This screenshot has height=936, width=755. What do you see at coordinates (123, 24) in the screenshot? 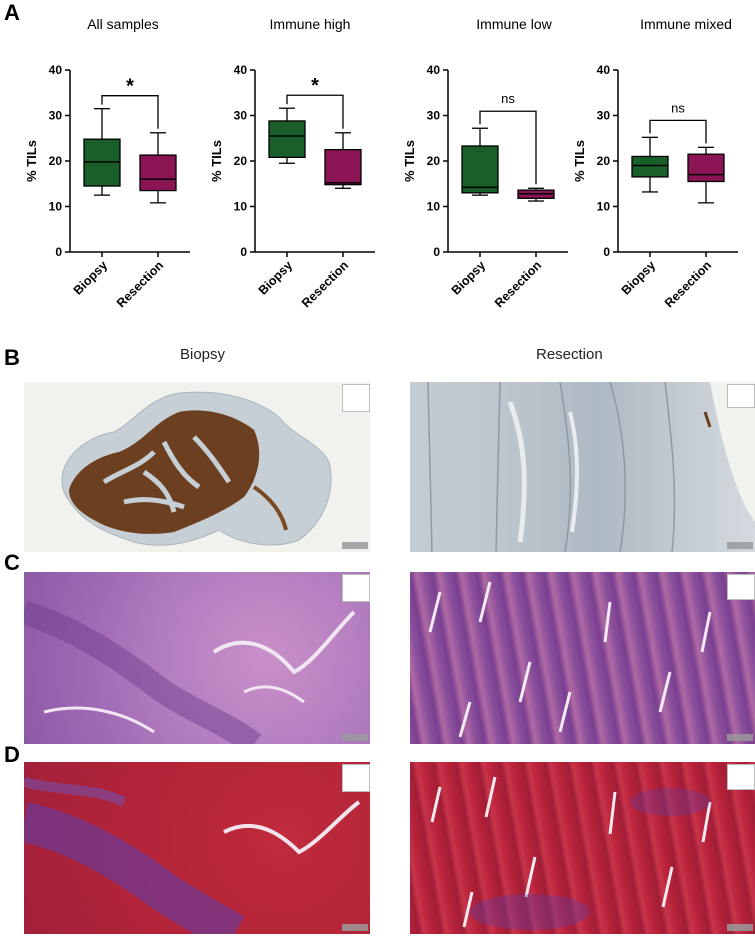
I see `chart-title-all-samples: All samples` at bounding box center [123, 24].